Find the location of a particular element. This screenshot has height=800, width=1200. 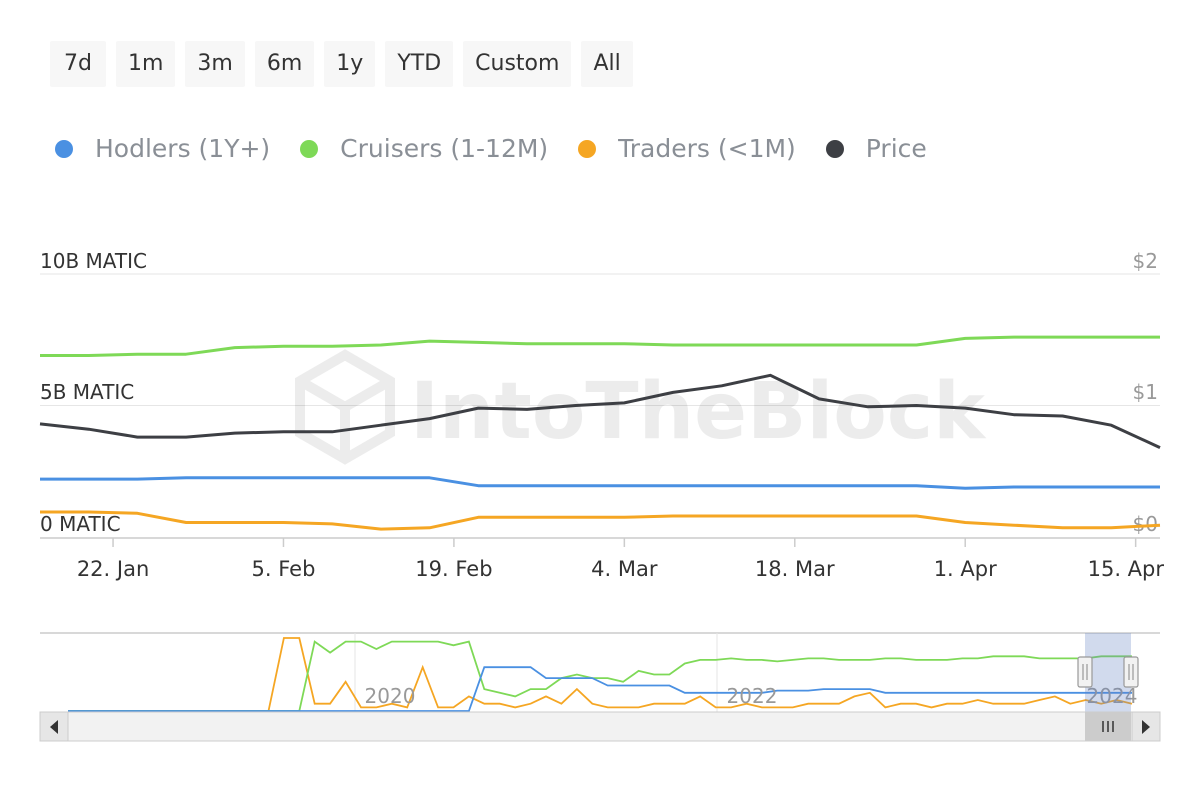

navigator: 2020 2022 2024 is located at coordinates (600, 672).